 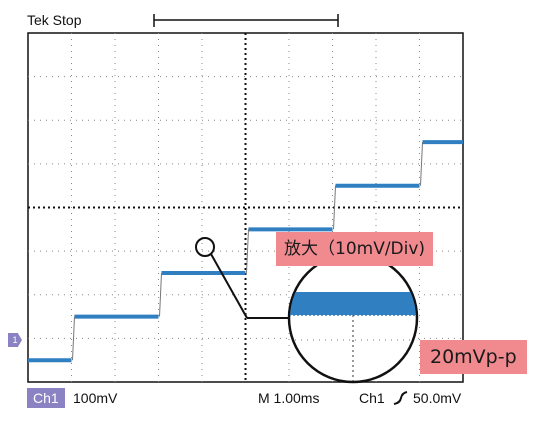 What do you see at coordinates (437, 398) in the screenshot?
I see `trigger-level: 50.0mV` at bounding box center [437, 398].